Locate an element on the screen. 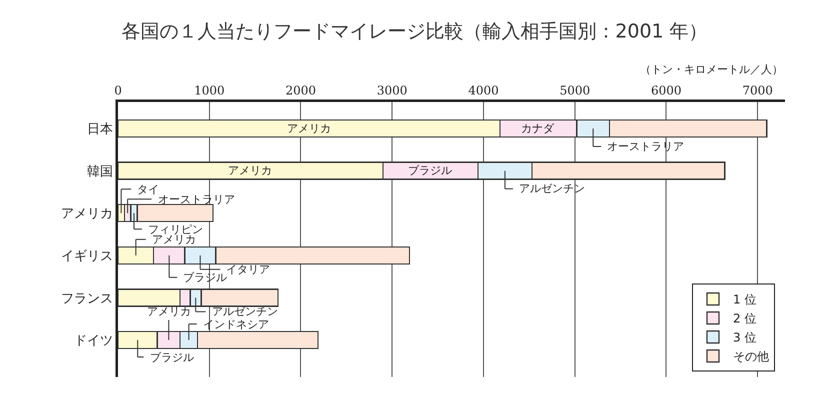 The height and width of the screenshot is (401, 829). x-tick-label: 3000 is located at coordinates (392, 91).